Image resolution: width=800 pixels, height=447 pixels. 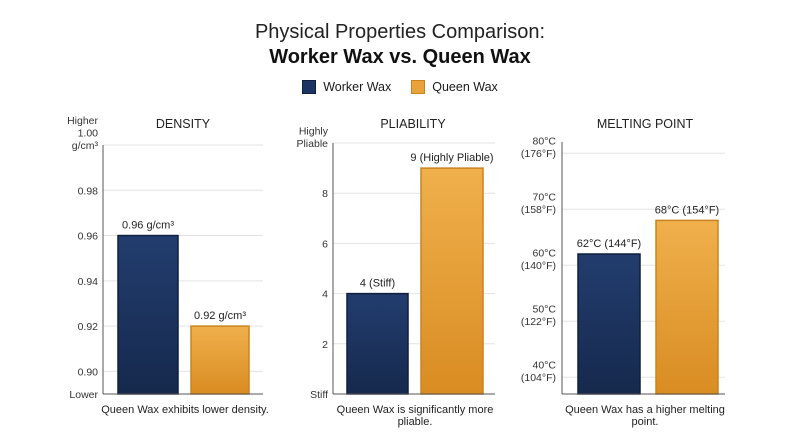 What do you see at coordinates (88, 282) in the screenshot?
I see `density-tick-label: 0.94` at bounding box center [88, 282].